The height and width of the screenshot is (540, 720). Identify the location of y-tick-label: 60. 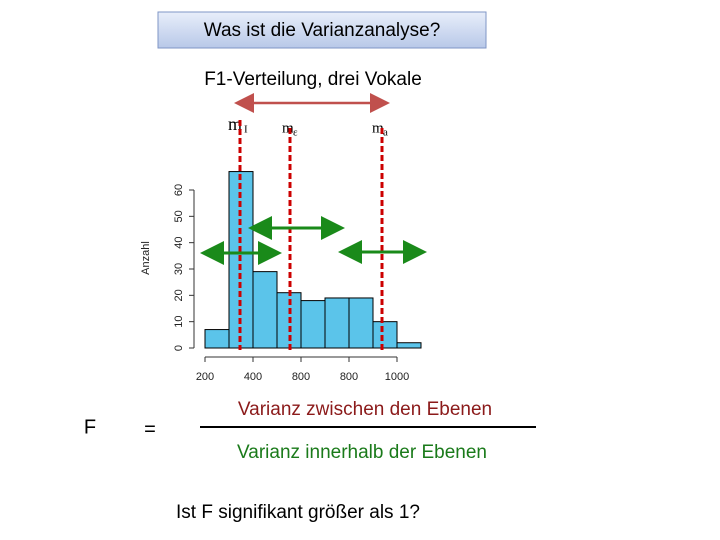
(179, 190).